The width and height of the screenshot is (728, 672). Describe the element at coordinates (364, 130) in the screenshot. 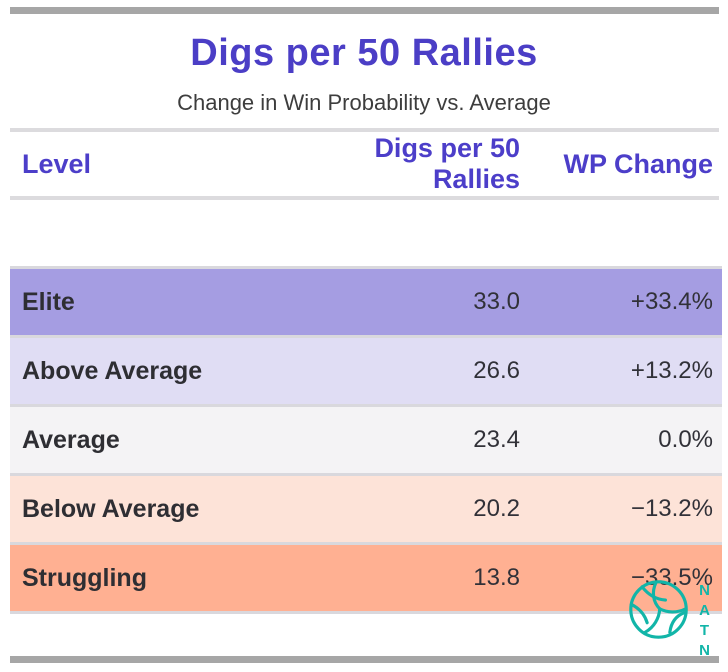

I see `header-top-divider` at that location.